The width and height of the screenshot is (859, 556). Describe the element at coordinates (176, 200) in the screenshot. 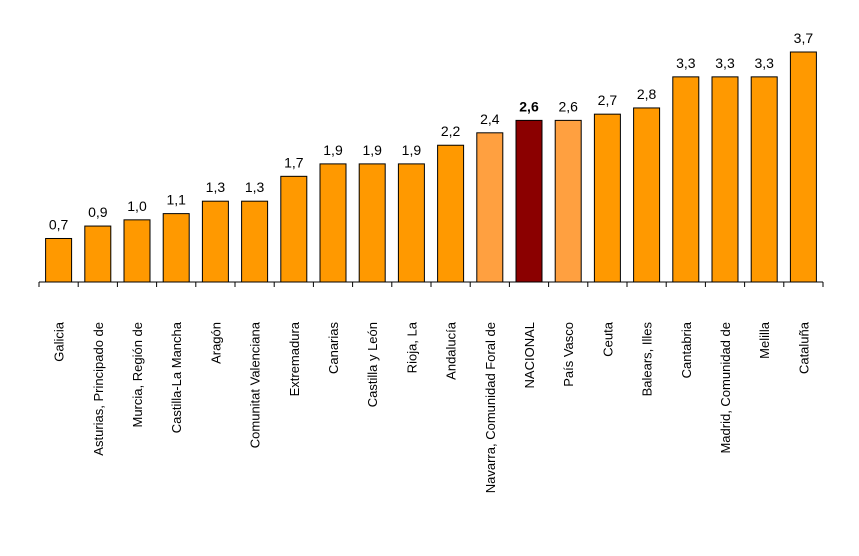

I see `value-label: 1,1` at that location.